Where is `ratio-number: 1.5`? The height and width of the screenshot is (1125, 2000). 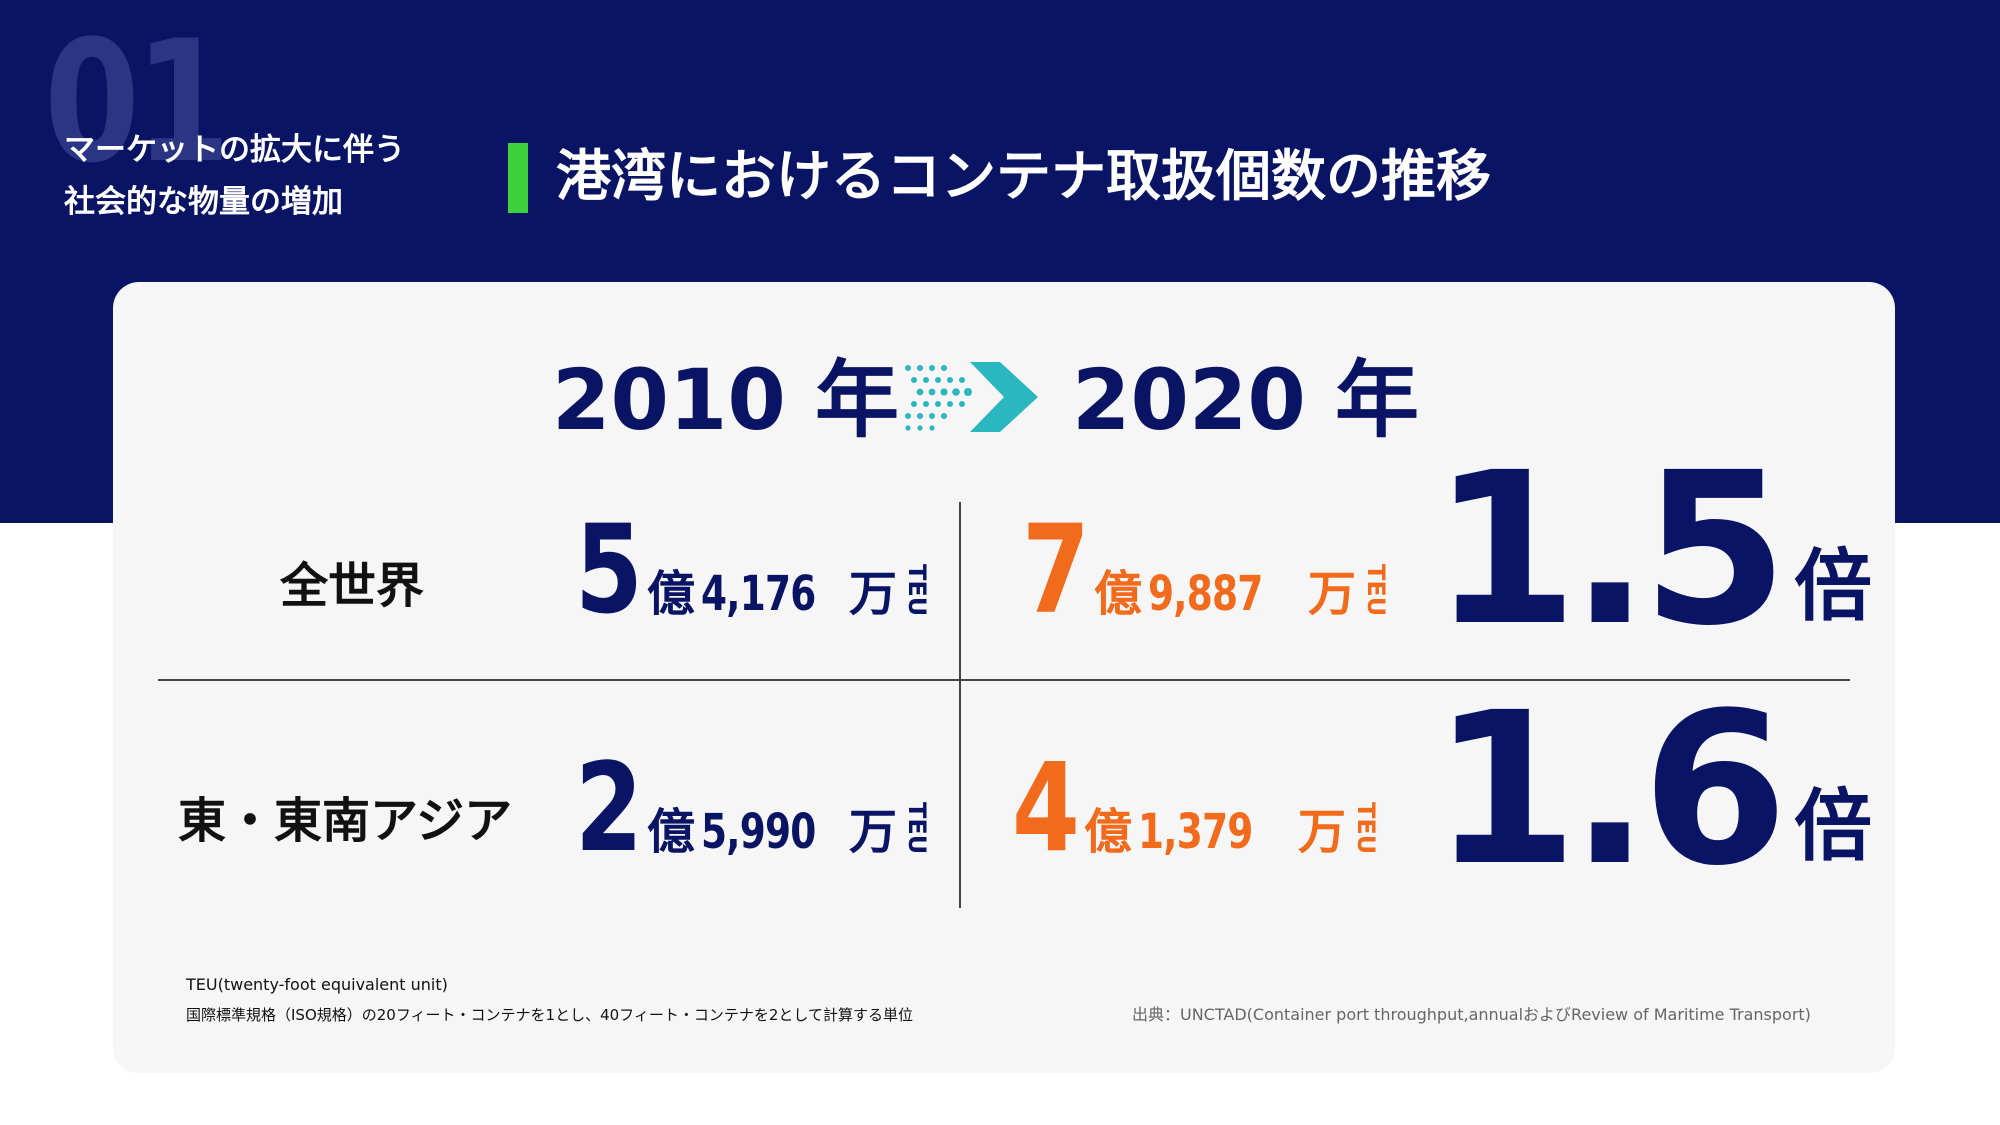 ratio-number: 1.5 is located at coordinates (1610, 549).